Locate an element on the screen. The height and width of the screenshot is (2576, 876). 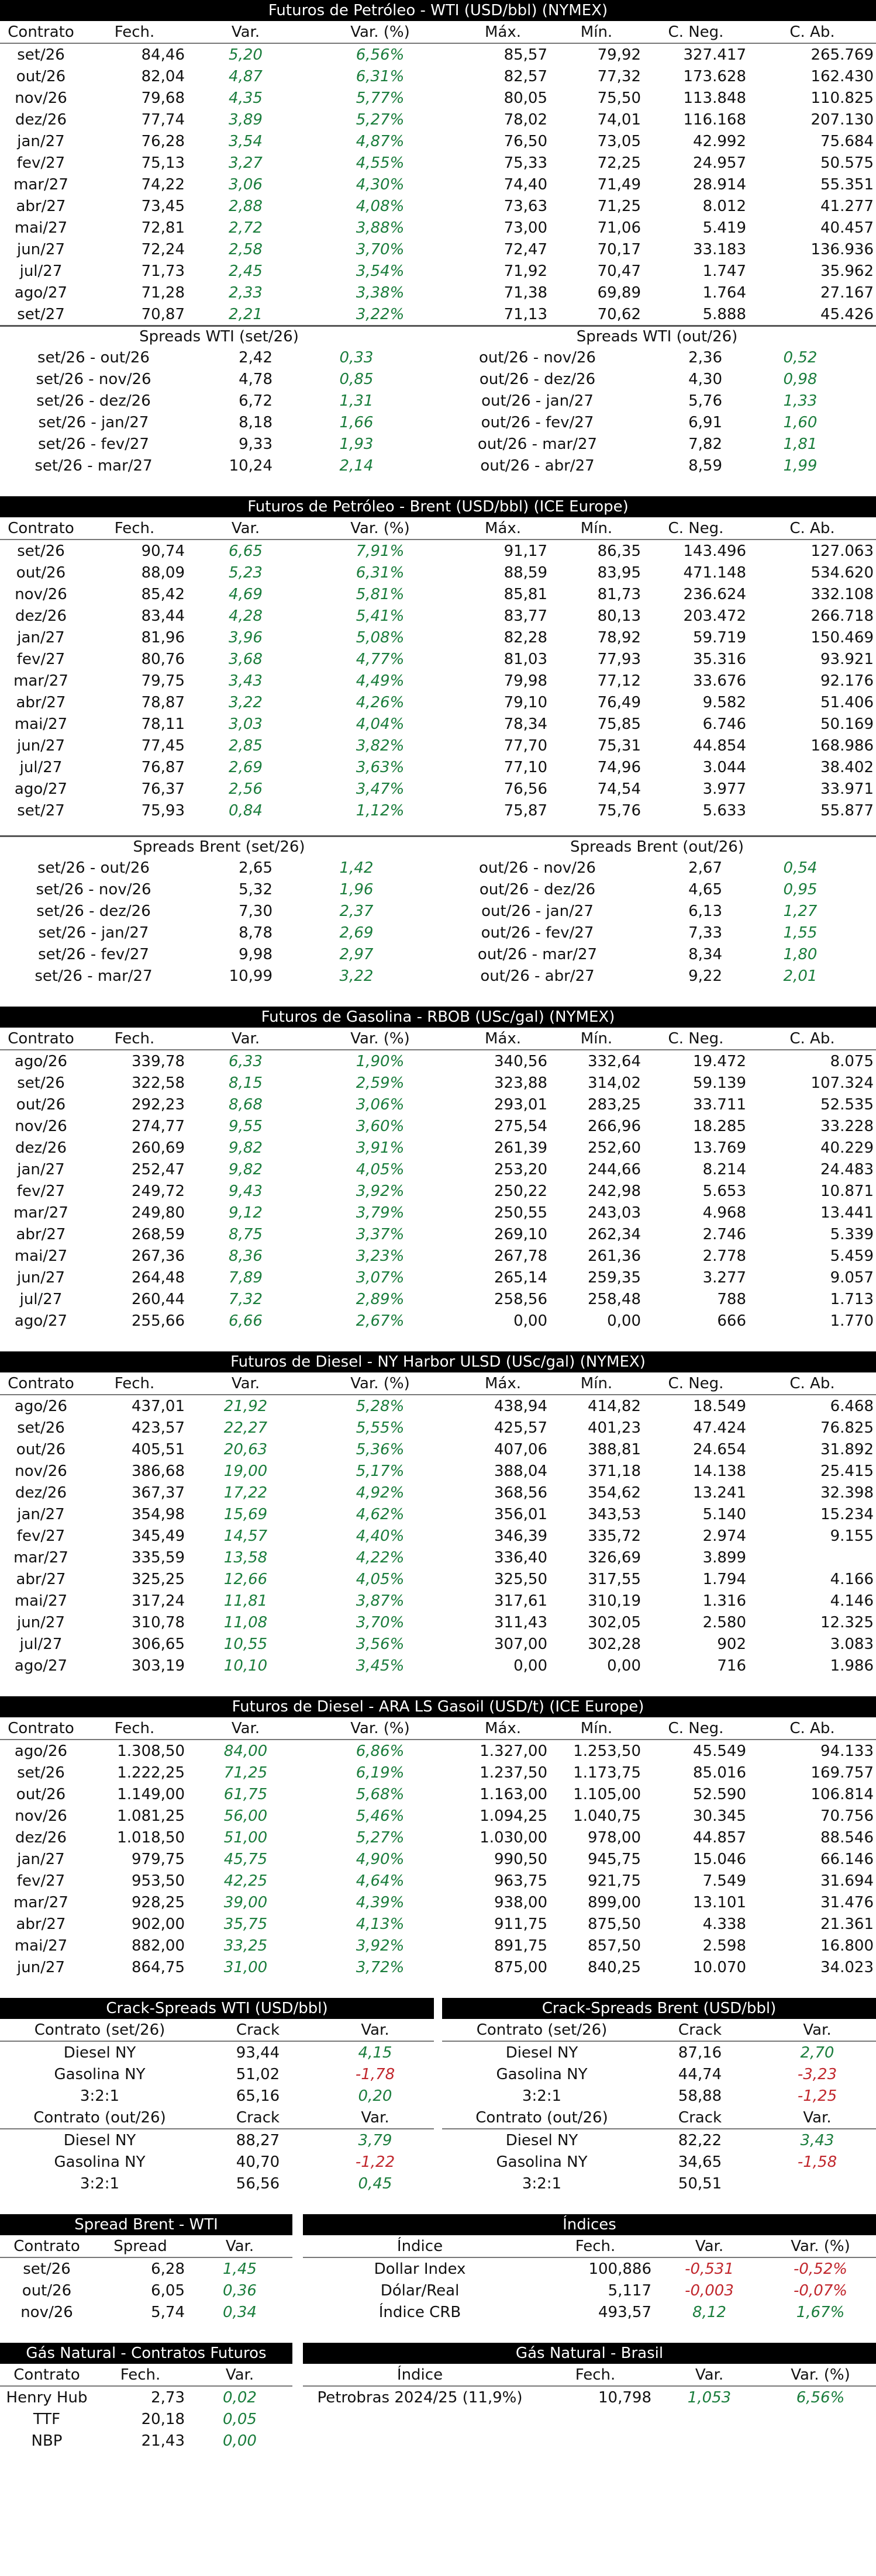
table-cell: 50.169 is located at coordinates (847, 724).